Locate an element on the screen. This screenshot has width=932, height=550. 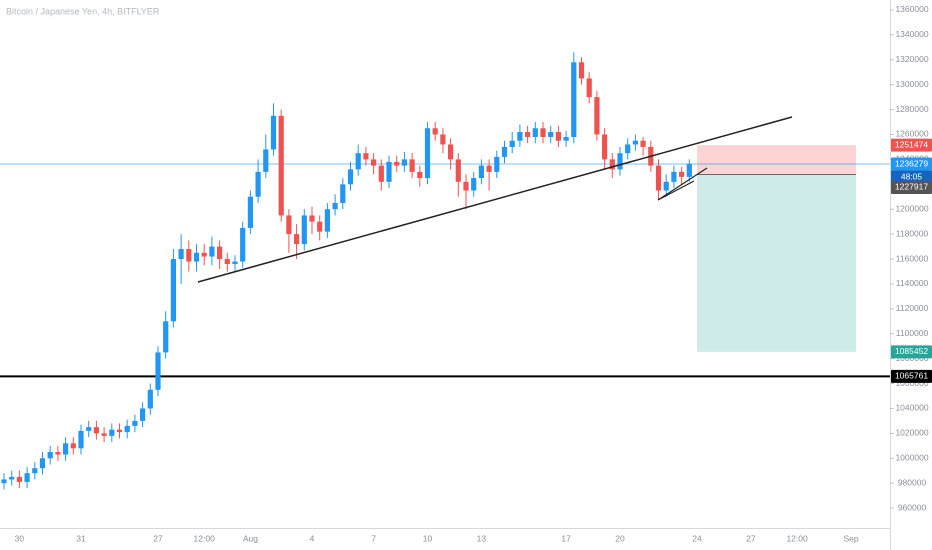
y-tick-label: 980000 is located at coordinates (912, 482).